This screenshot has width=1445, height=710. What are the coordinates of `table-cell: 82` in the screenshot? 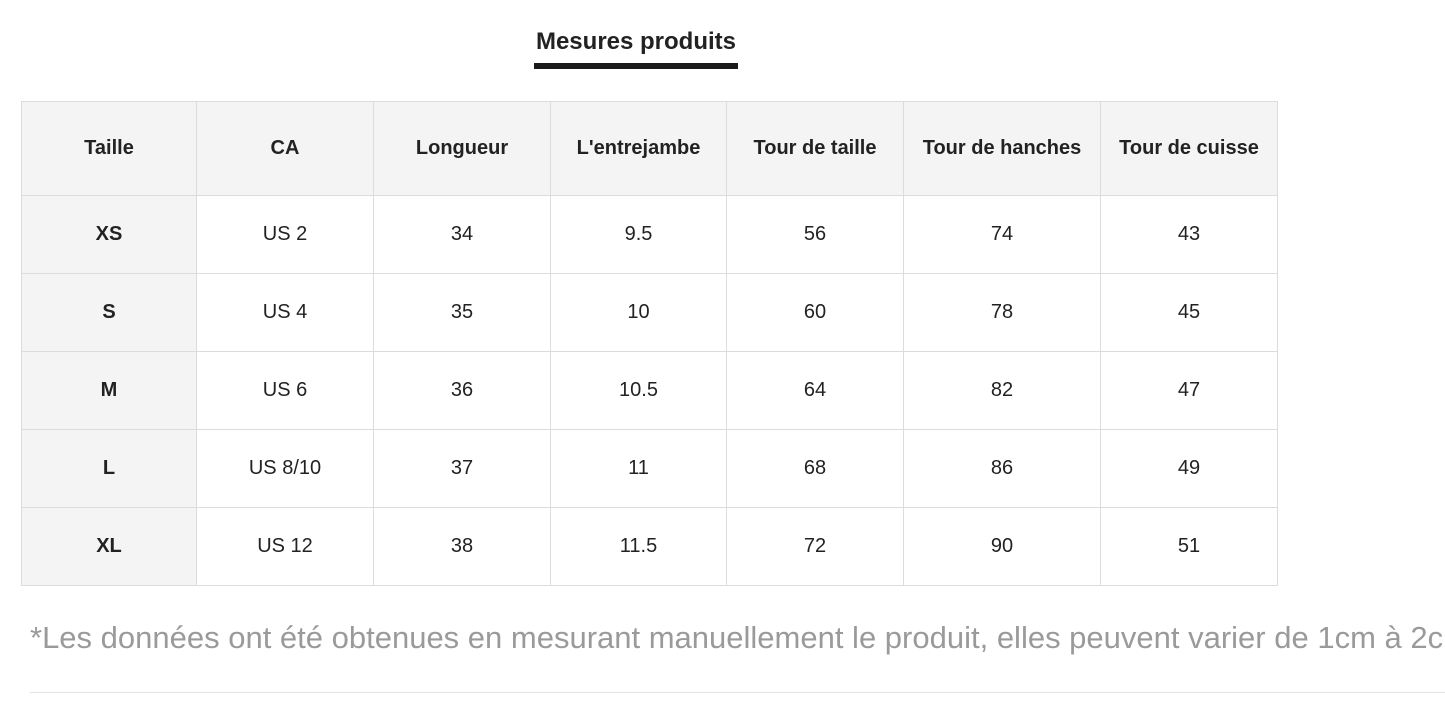 It's located at (1002, 390).